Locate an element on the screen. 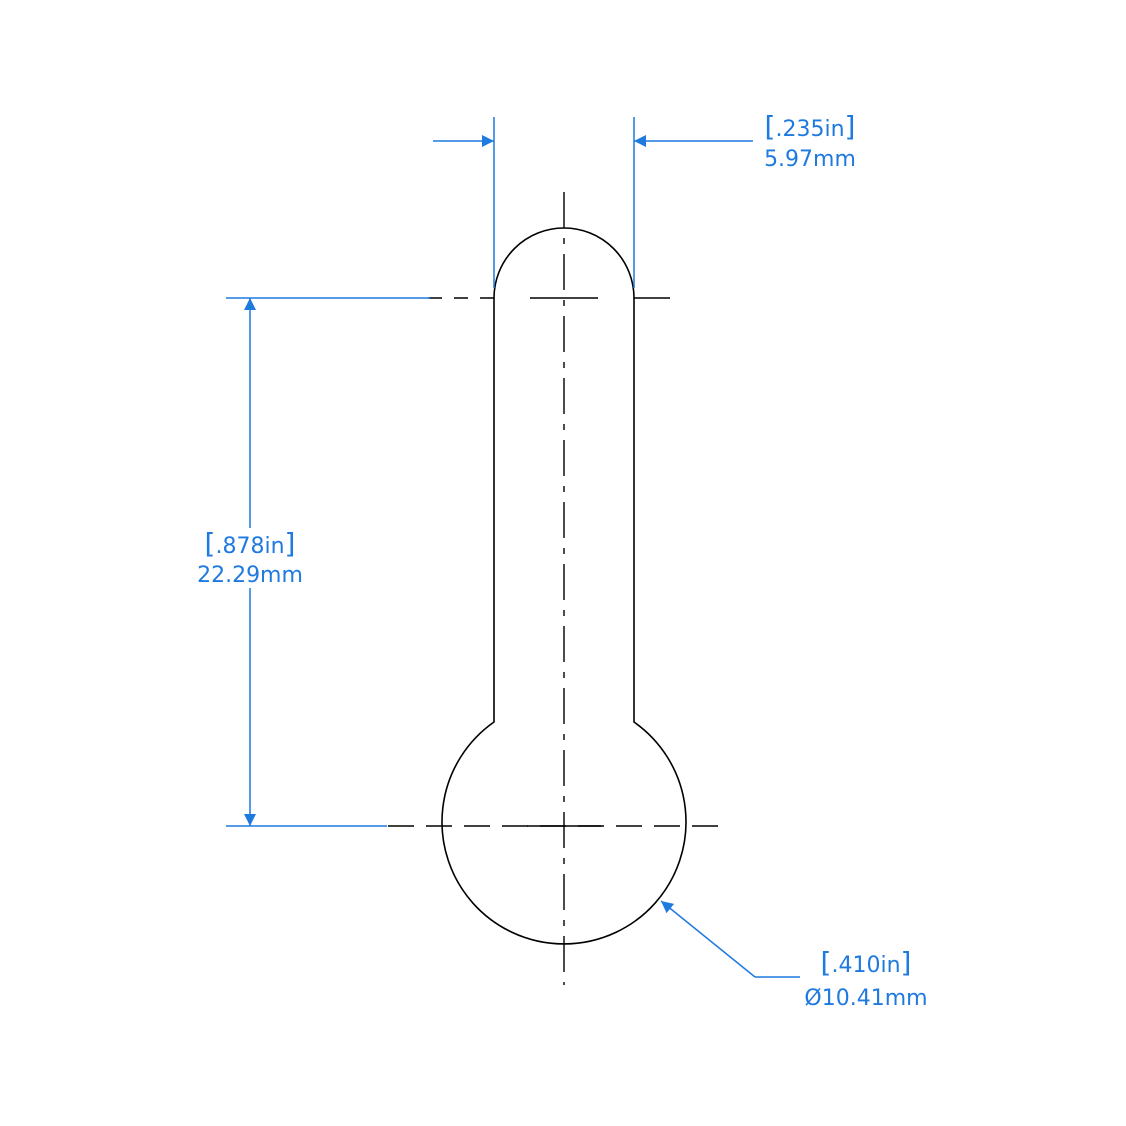 The height and width of the screenshot is (1126, 1126). center-distance-dimension is located at coordinates (328, 562).